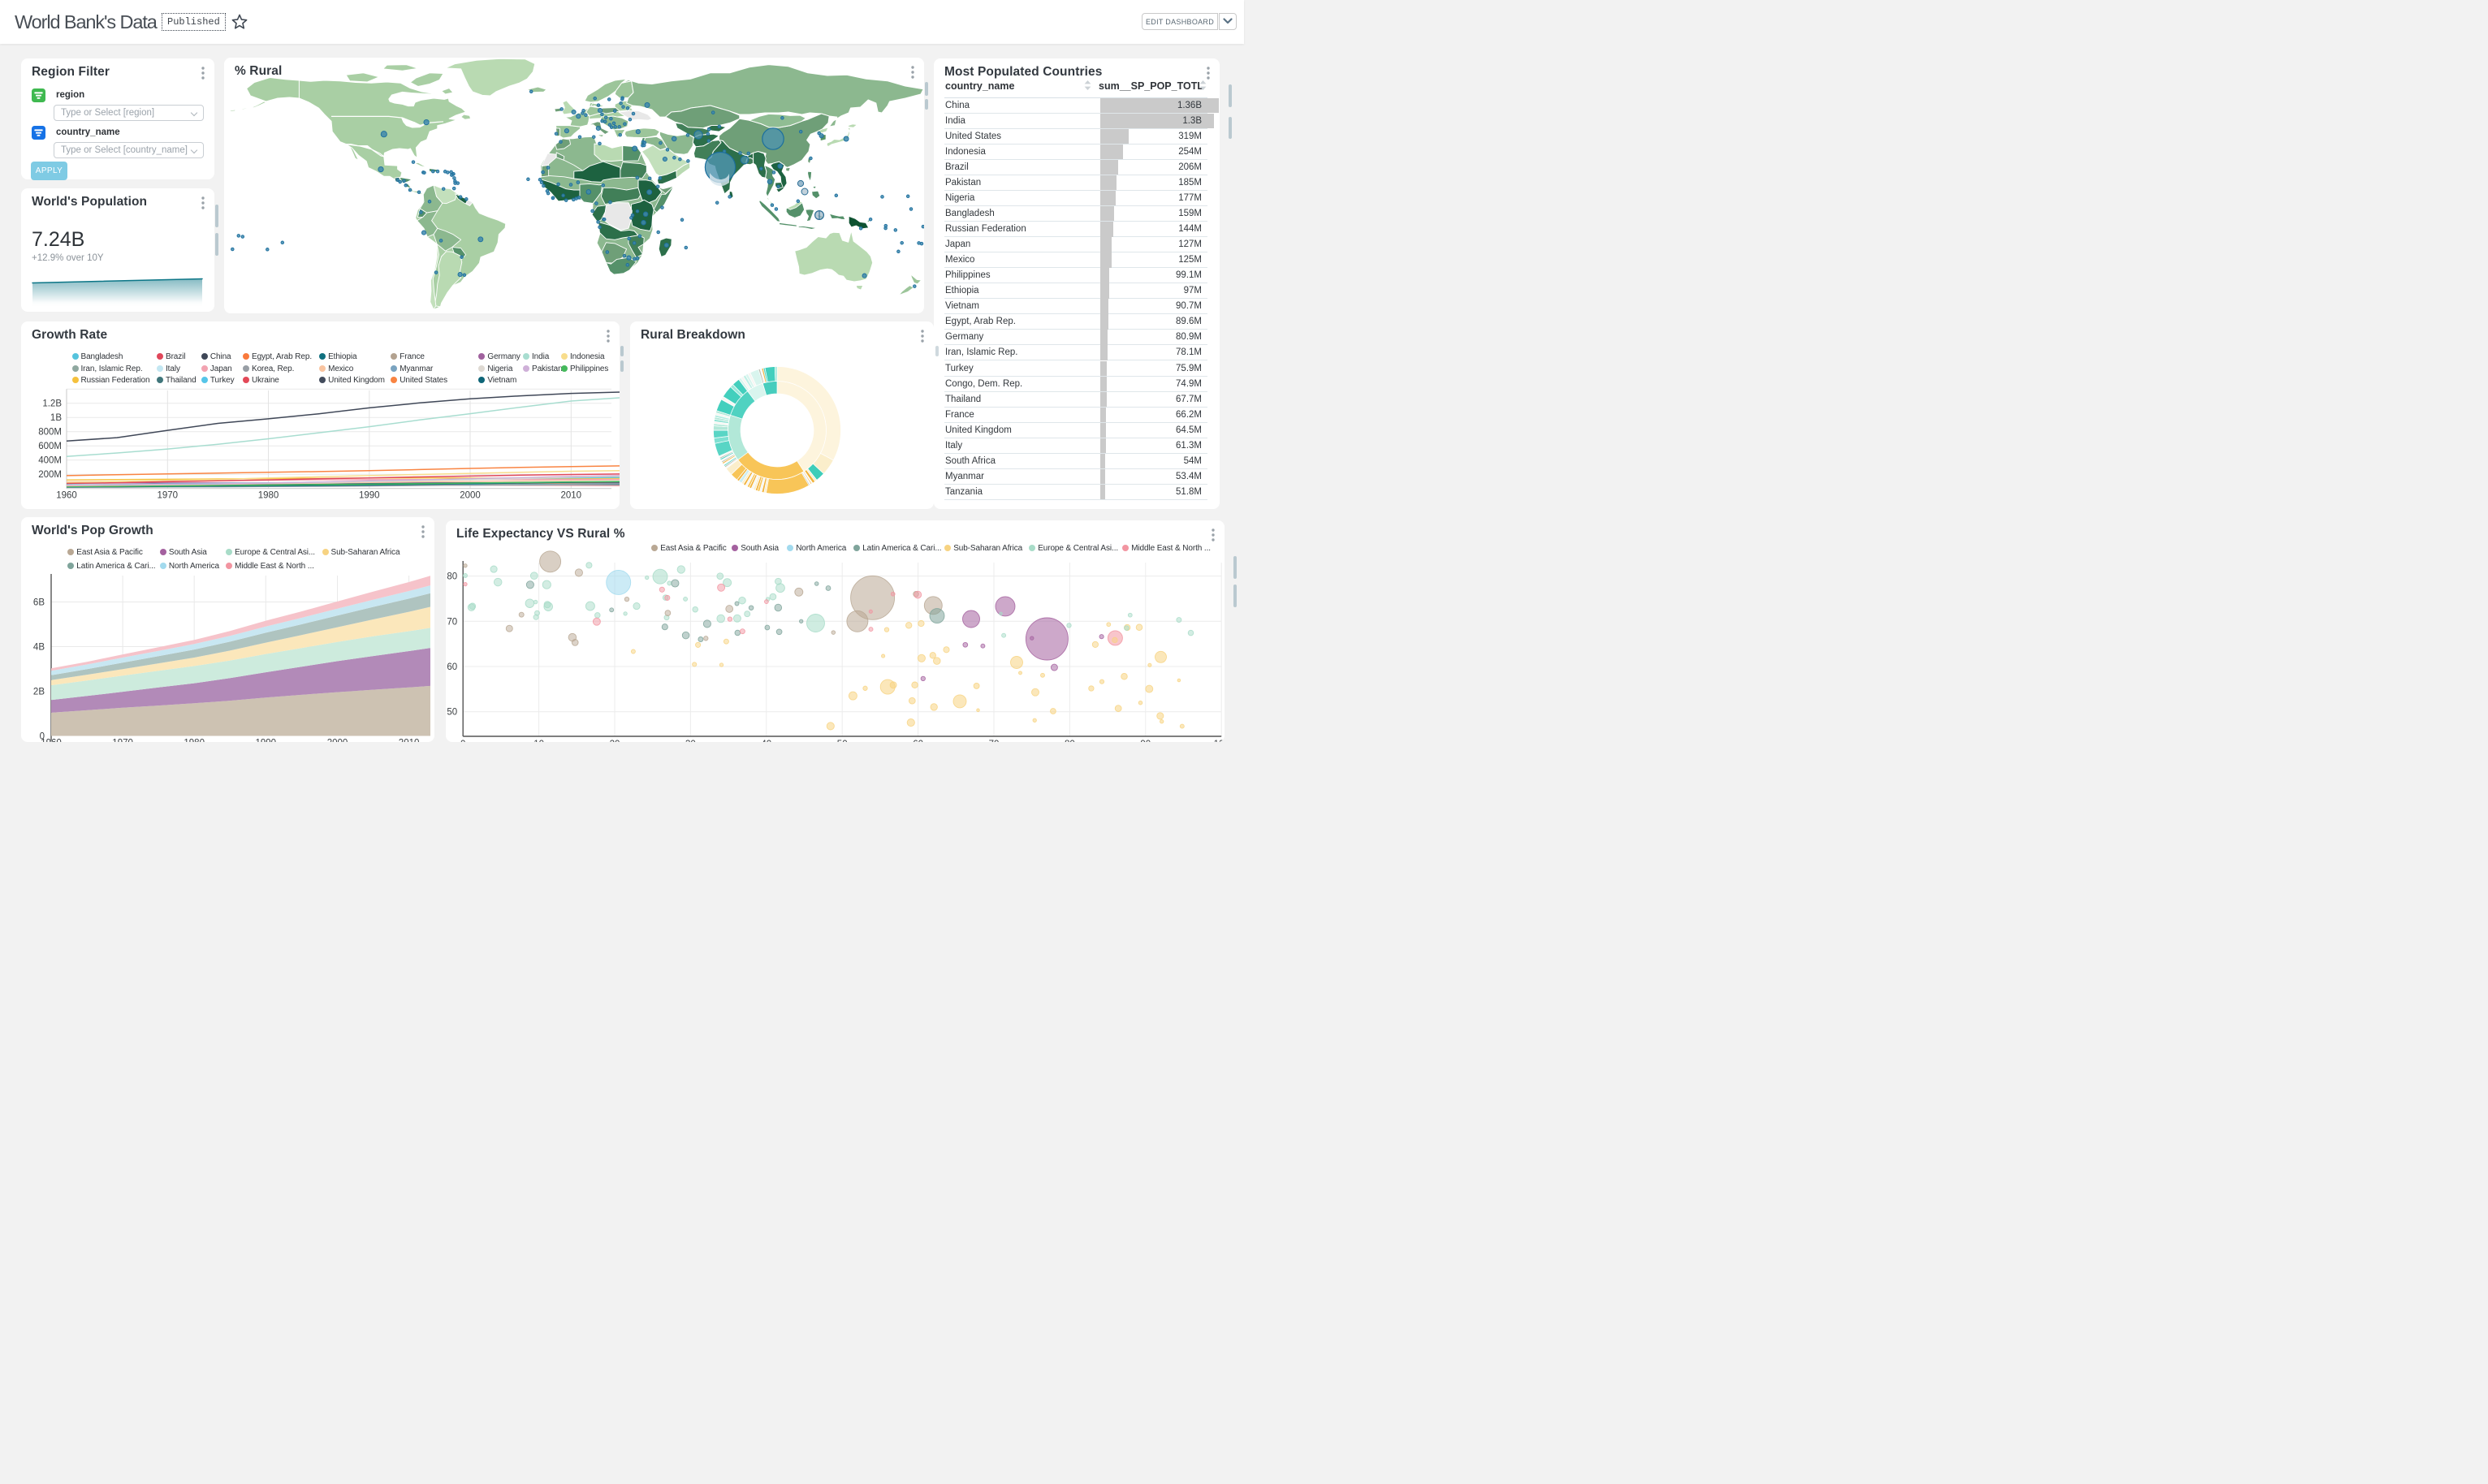  Describe the element at coordinates (615, 741) in the screenshot. I see `svg-text: 20` at that location.